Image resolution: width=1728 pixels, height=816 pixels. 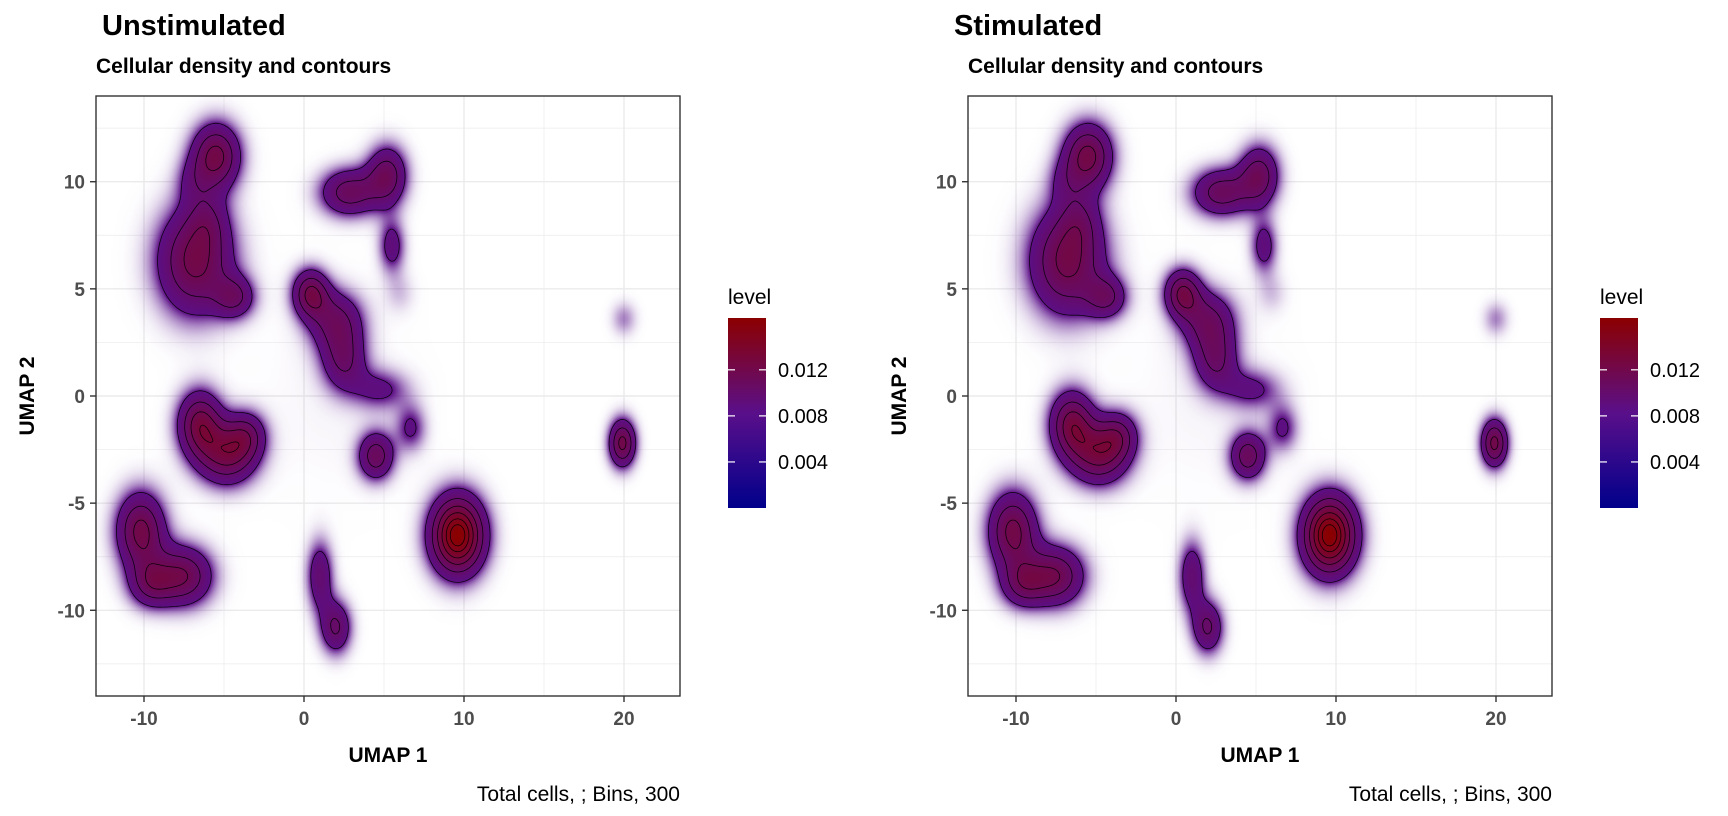 What do you see at coordinates (1028, 26) in the screenshot?
I see `chart-title: Stimulated` at bounding box center [1028, 26].